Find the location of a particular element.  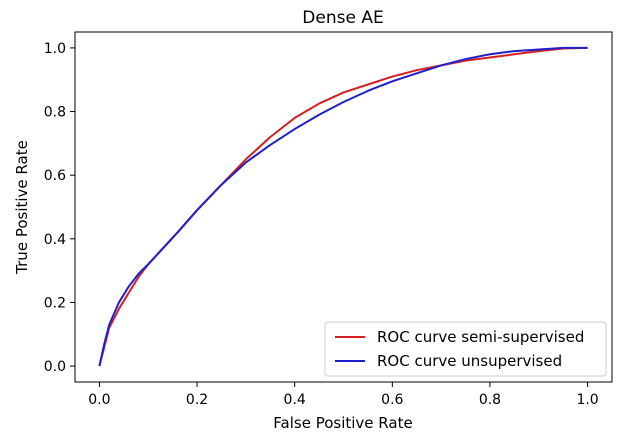

y-tick-label: 0.8 is located at coordinates (55, 113).